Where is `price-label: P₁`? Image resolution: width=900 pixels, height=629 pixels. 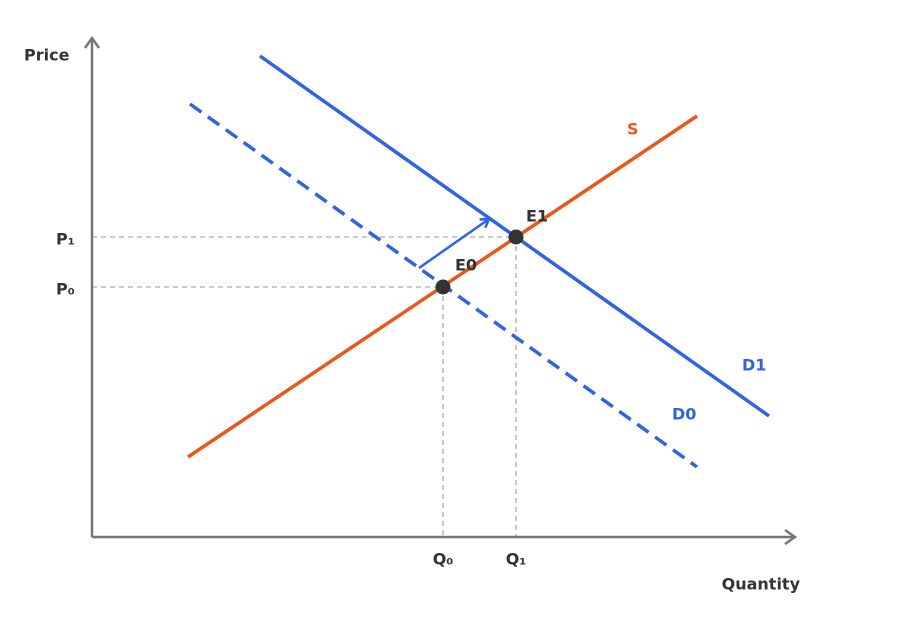
price-label: P₁ is located at coordinates (65, 239).